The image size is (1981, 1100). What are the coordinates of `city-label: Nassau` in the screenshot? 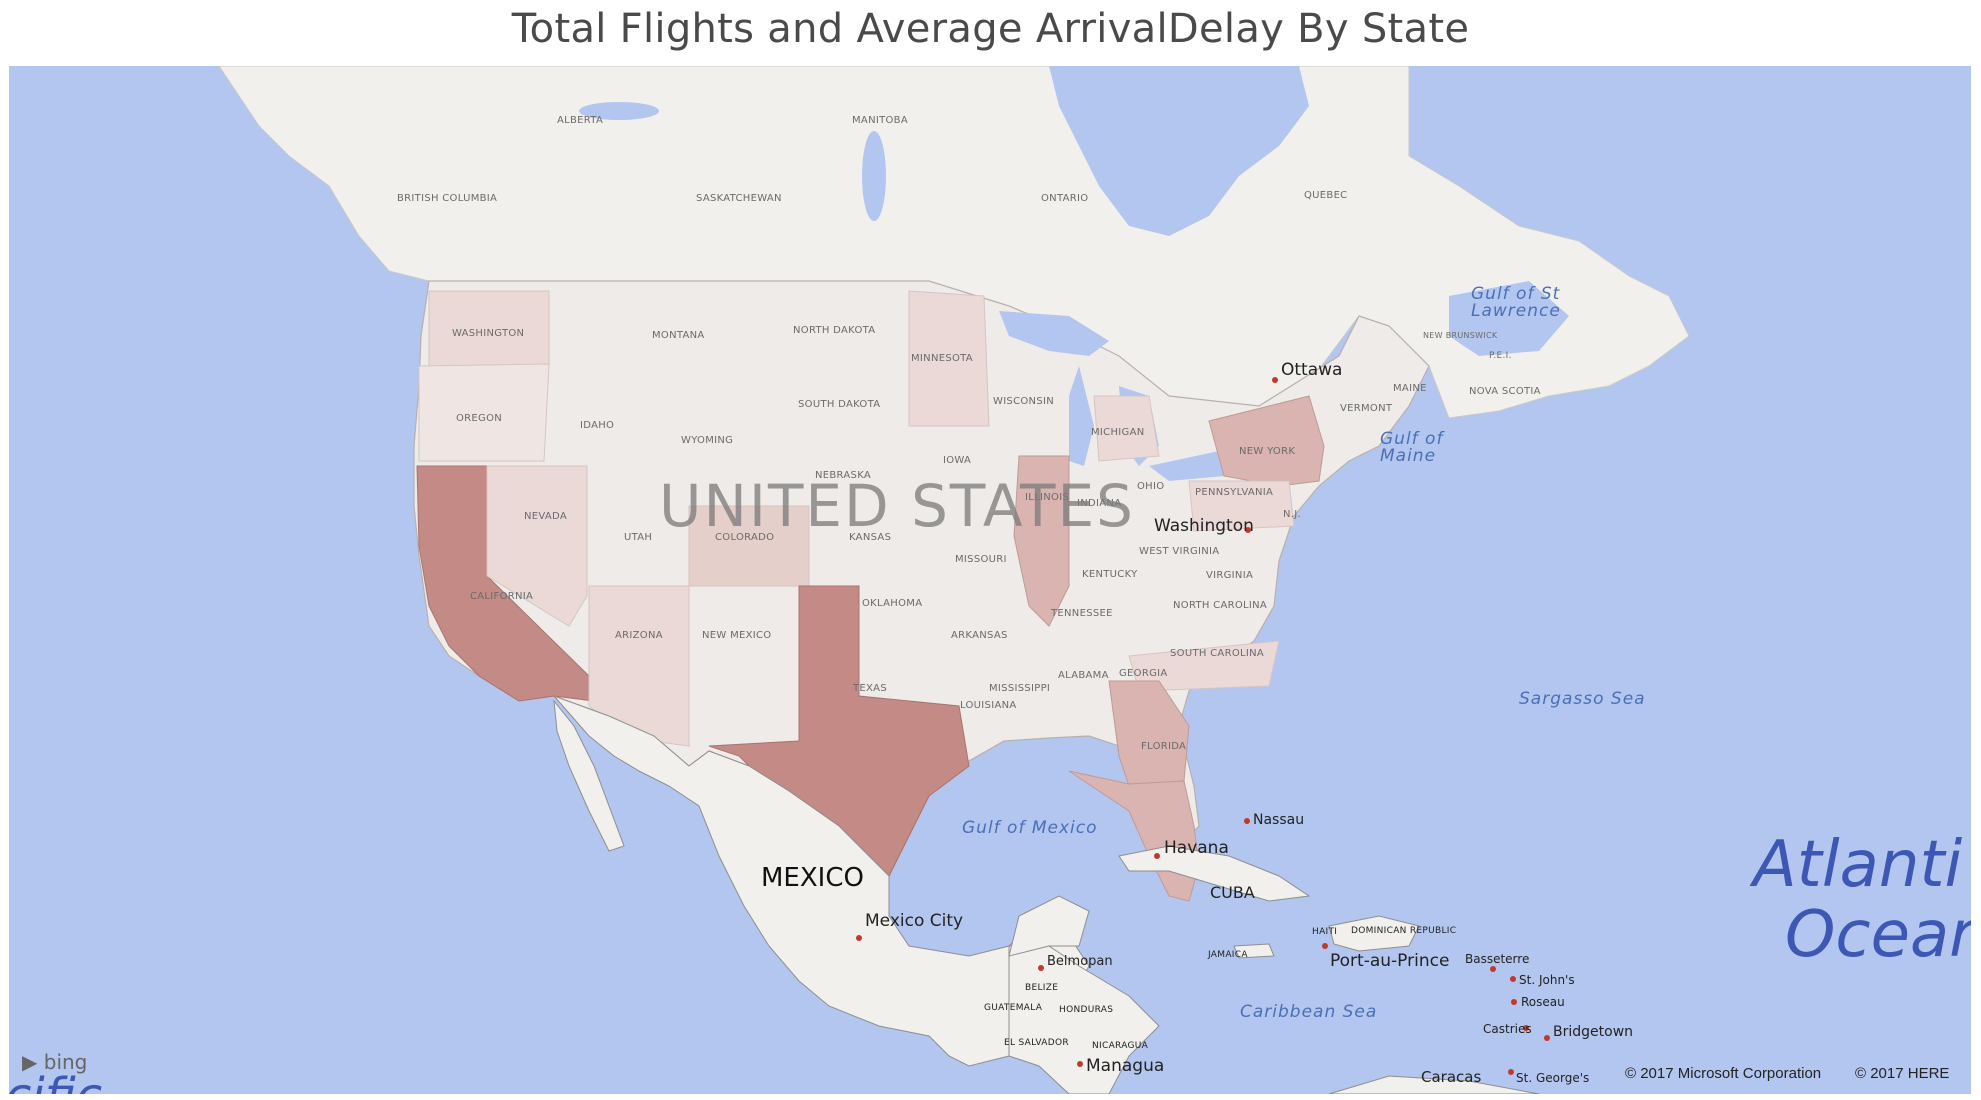 It's located at (1278, 820).